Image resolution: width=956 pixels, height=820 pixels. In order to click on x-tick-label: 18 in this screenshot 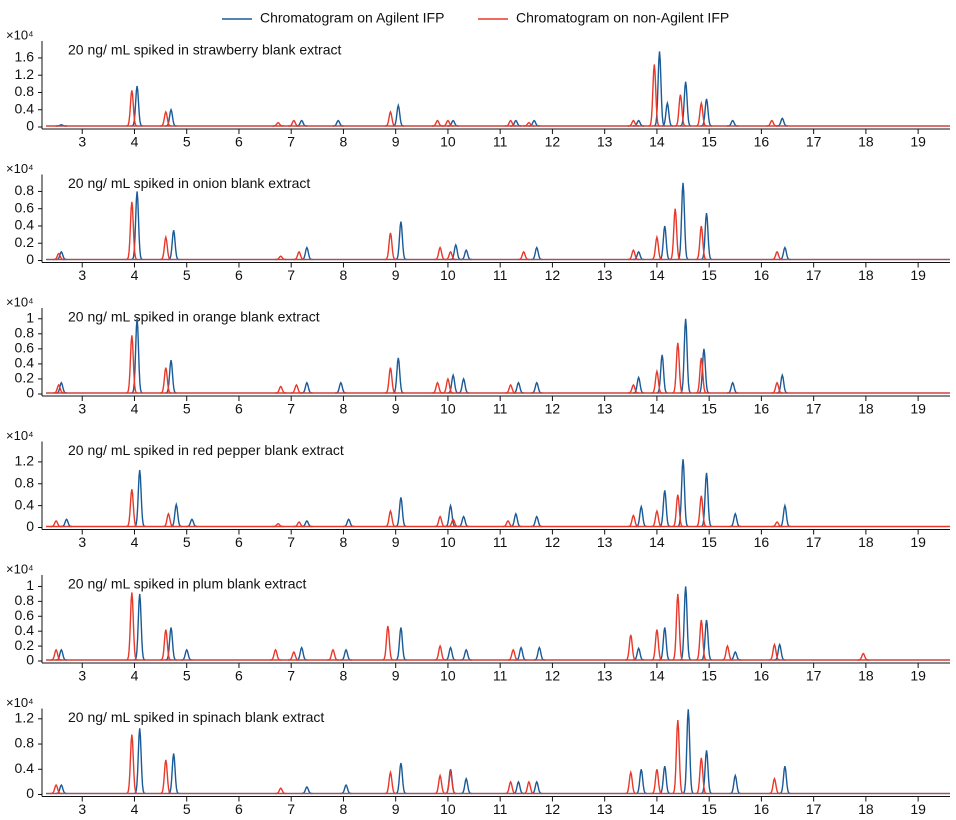, I will do `click(866, 409)`.